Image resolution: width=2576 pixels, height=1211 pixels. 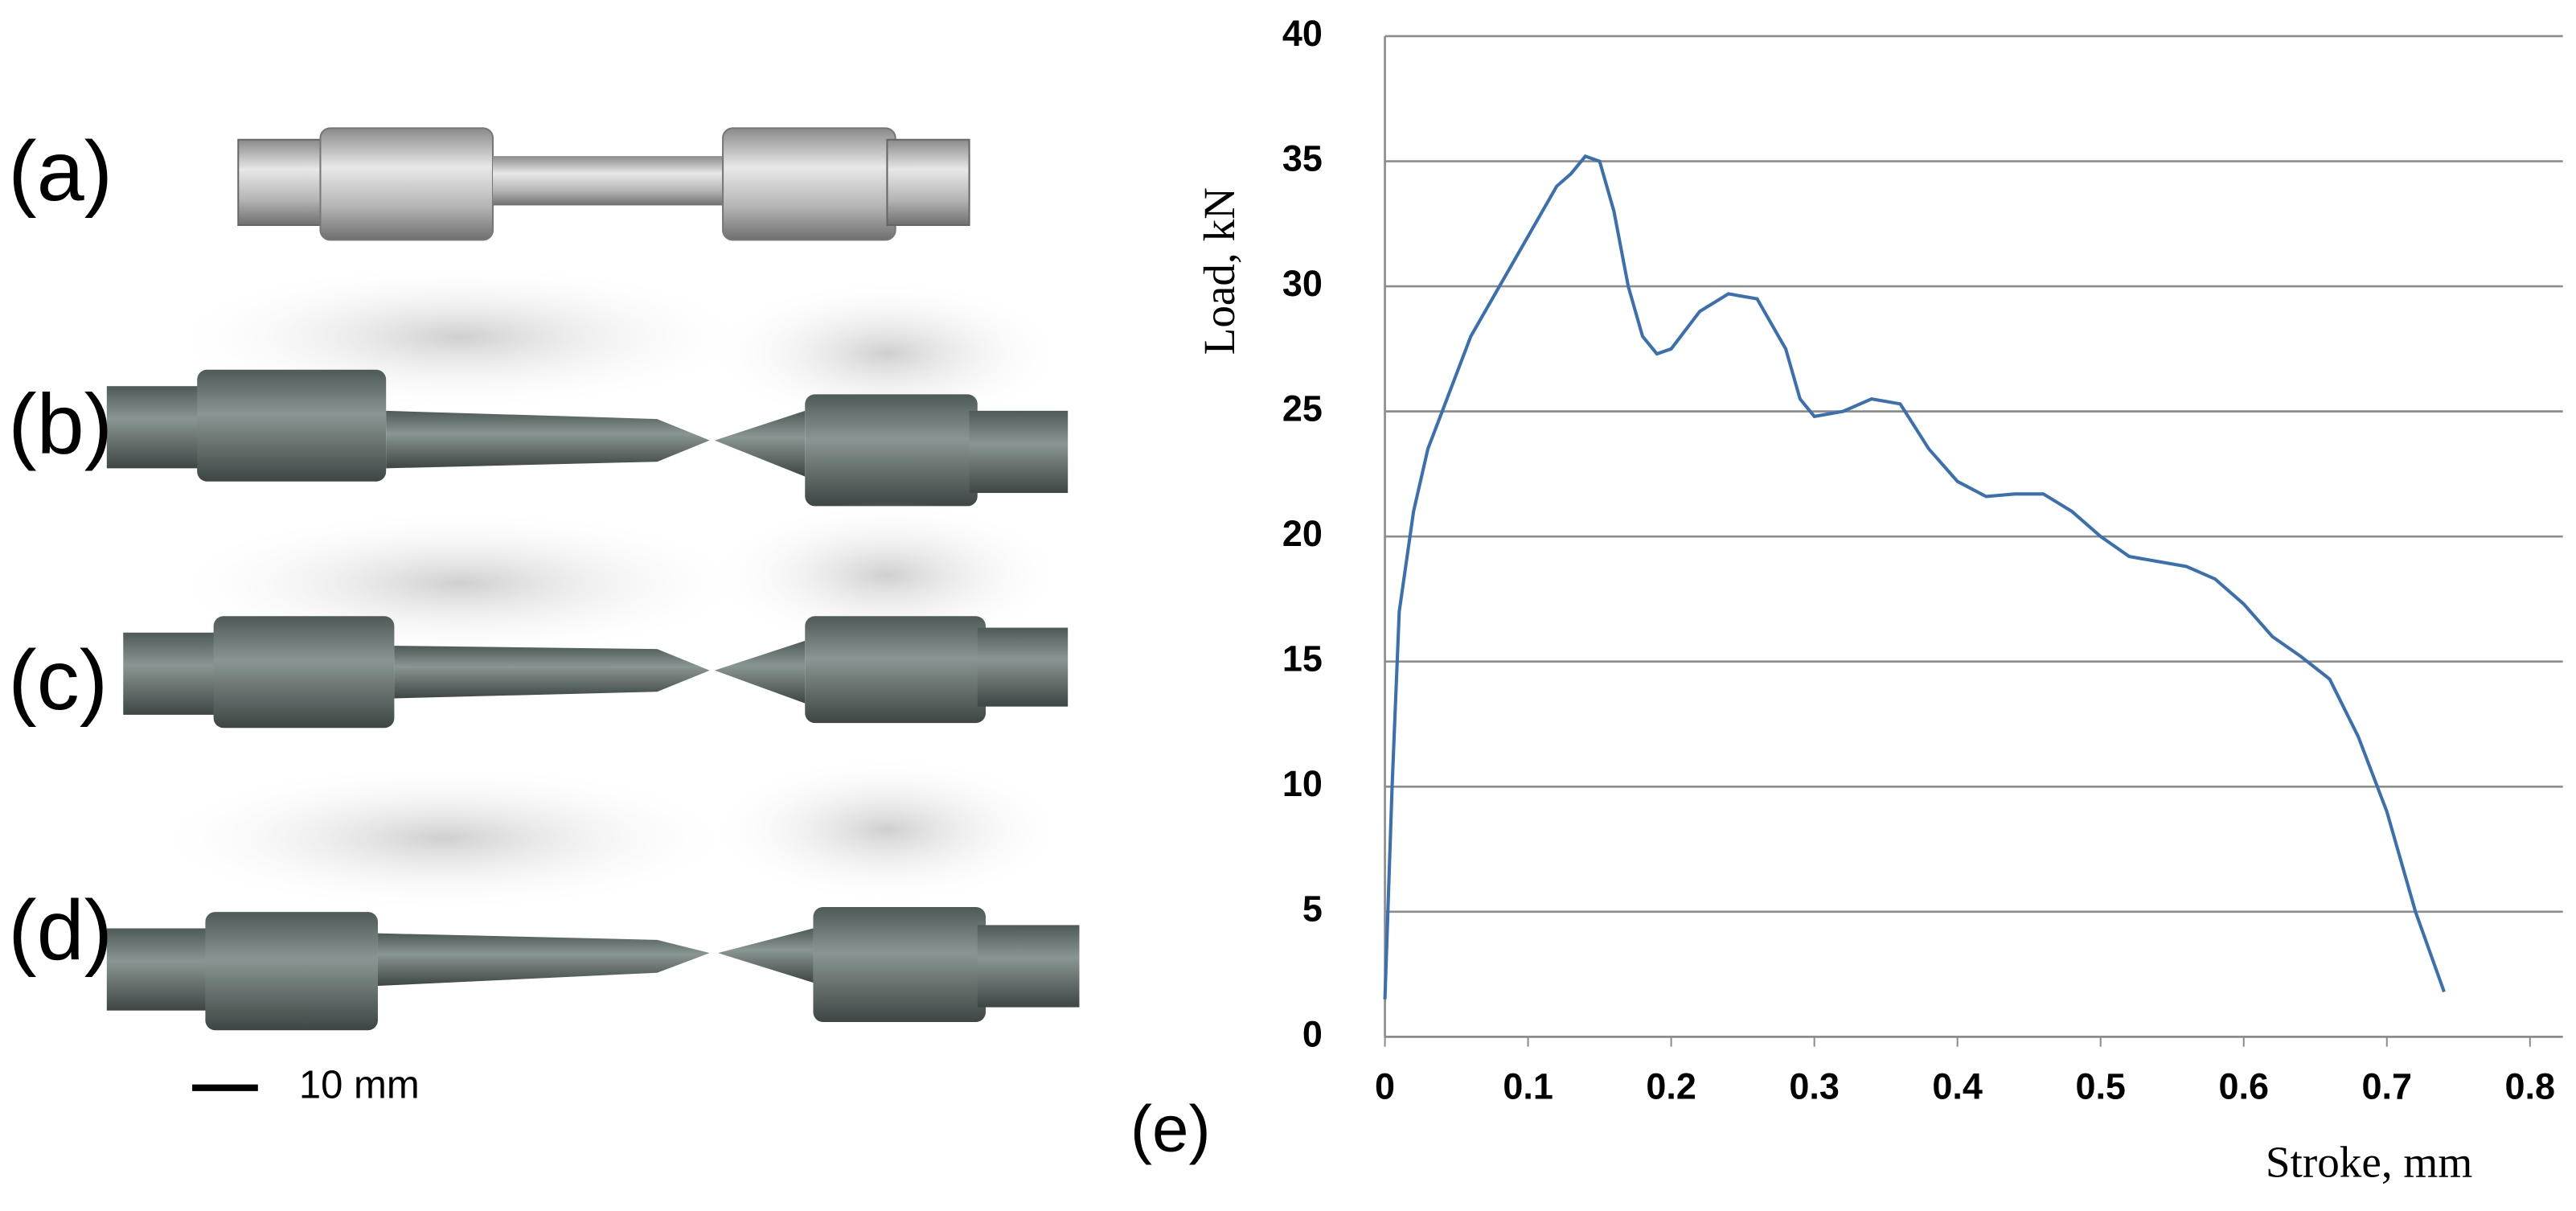 I want to click on x-tick-label: 0.1, so click(x=1528, y=1086).